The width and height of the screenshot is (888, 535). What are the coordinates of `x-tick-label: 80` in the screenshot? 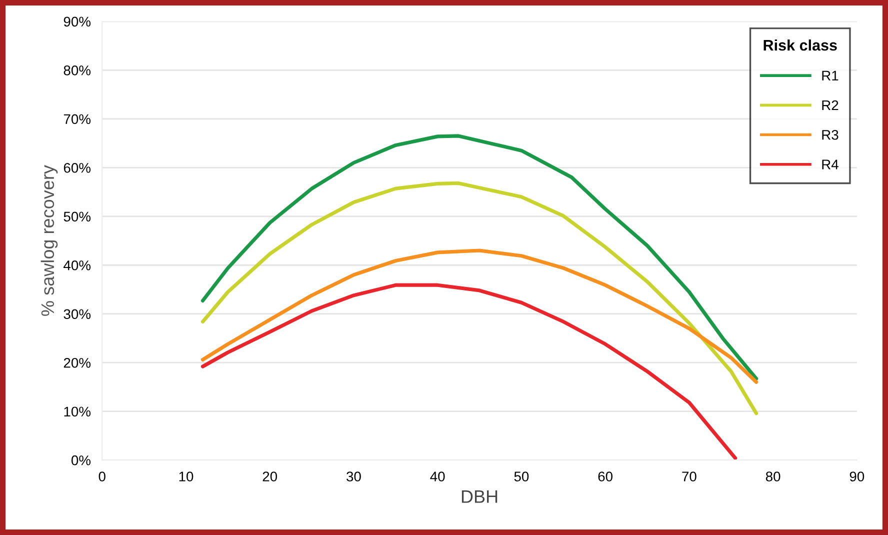 It's located at (773, 477).